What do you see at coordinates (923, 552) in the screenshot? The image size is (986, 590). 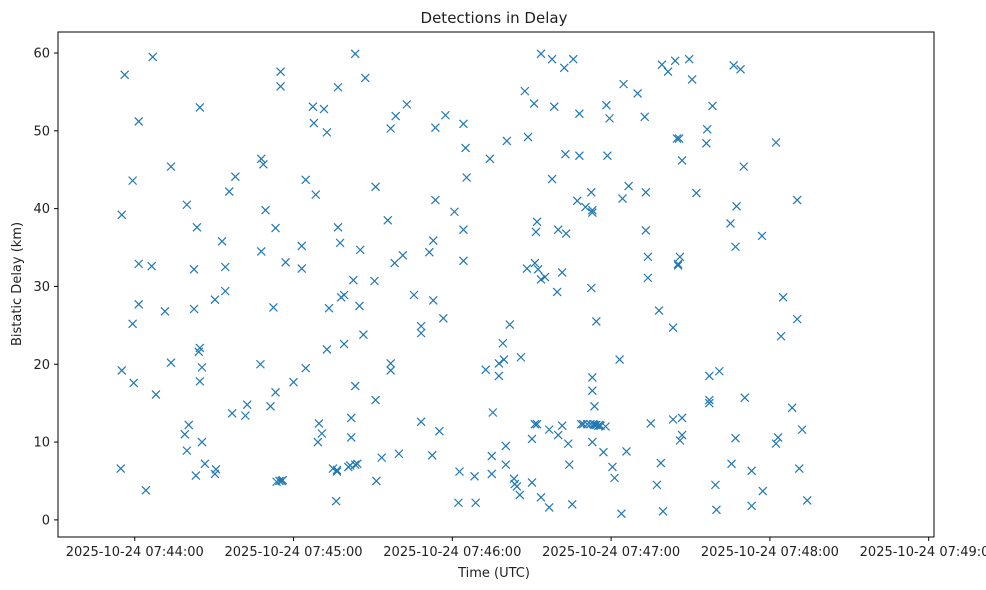 I see `x-tick-label: 2025-10-24 07:49:00` at bounding box center [923, 552].